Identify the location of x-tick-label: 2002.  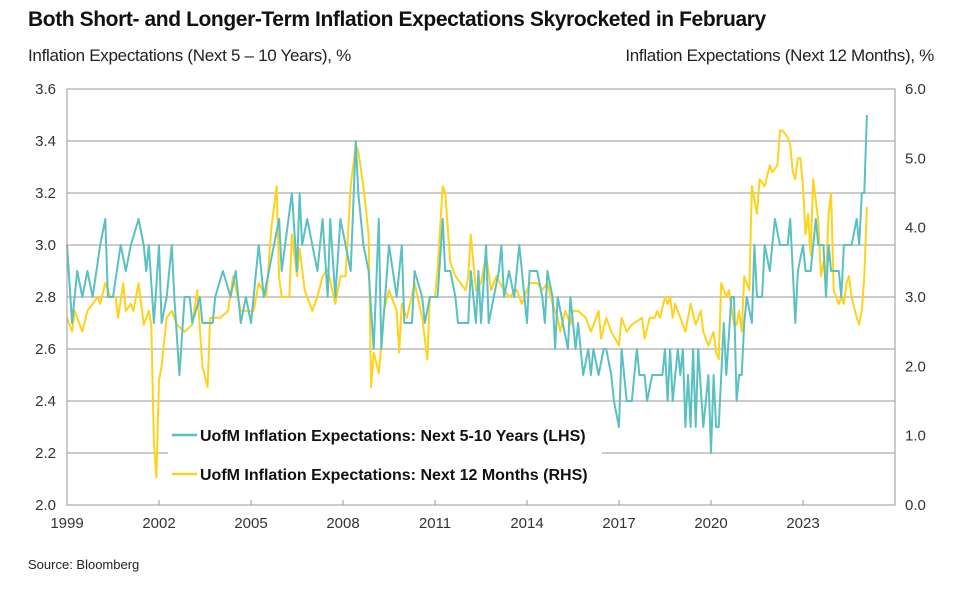
(158, 523).